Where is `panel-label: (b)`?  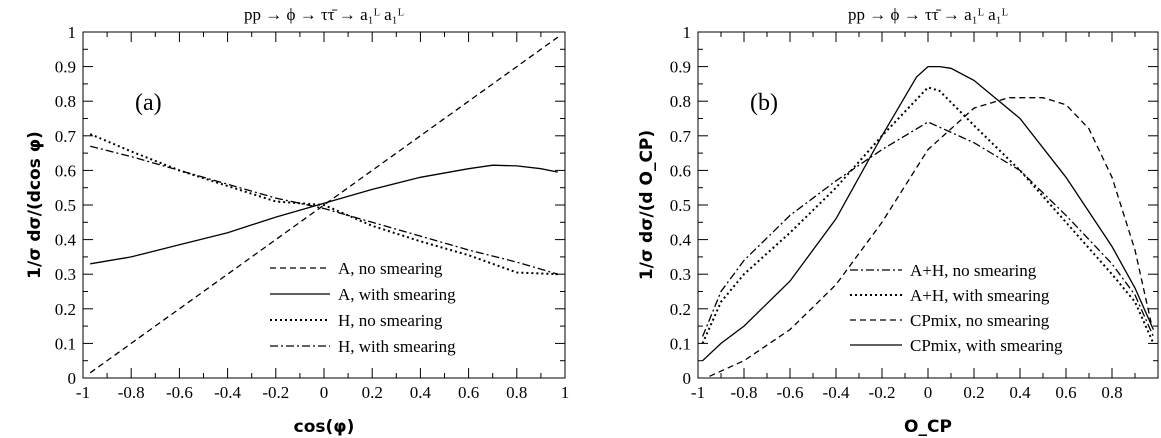
panel-label: (b) is located at coordinates (764, 103).